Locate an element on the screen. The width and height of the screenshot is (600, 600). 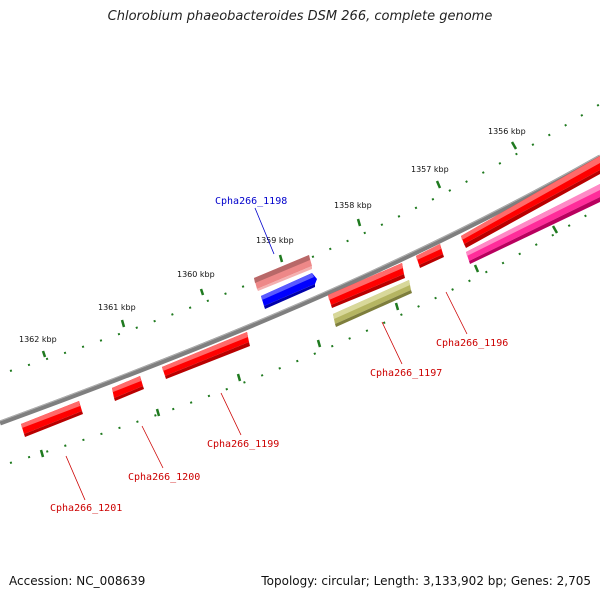
gene-label-cpha266-1197: Cpha266_1197 is located at coordinates (406, 373).